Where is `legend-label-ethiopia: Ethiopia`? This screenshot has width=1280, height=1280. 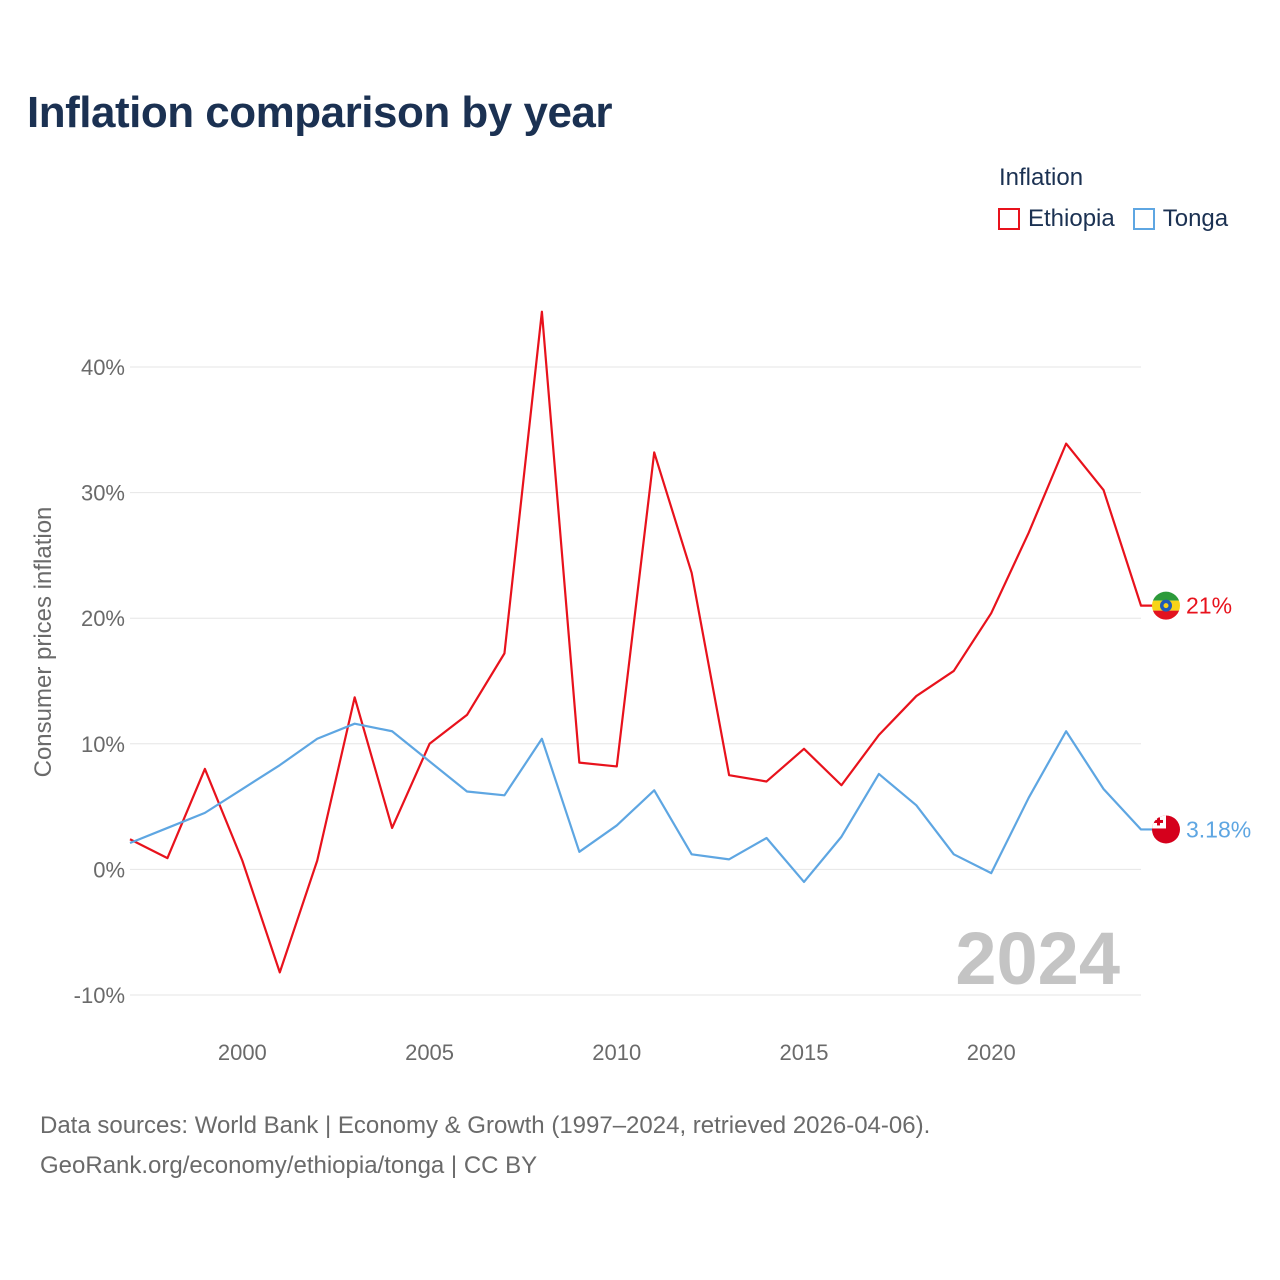
legend-label-ethiopia: Ethiopia is located at coordinates (1071, 218).